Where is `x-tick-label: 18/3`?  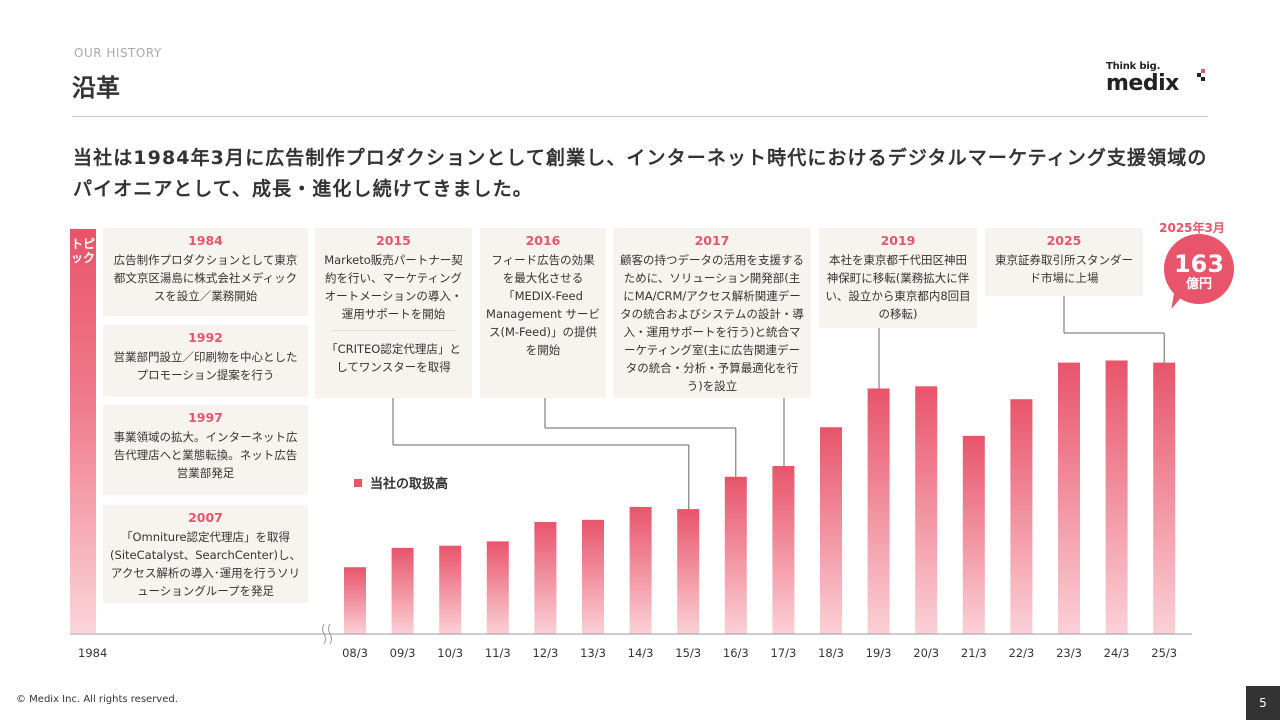
x-tick-label: 18/3 is located at coordinates (831, 653).